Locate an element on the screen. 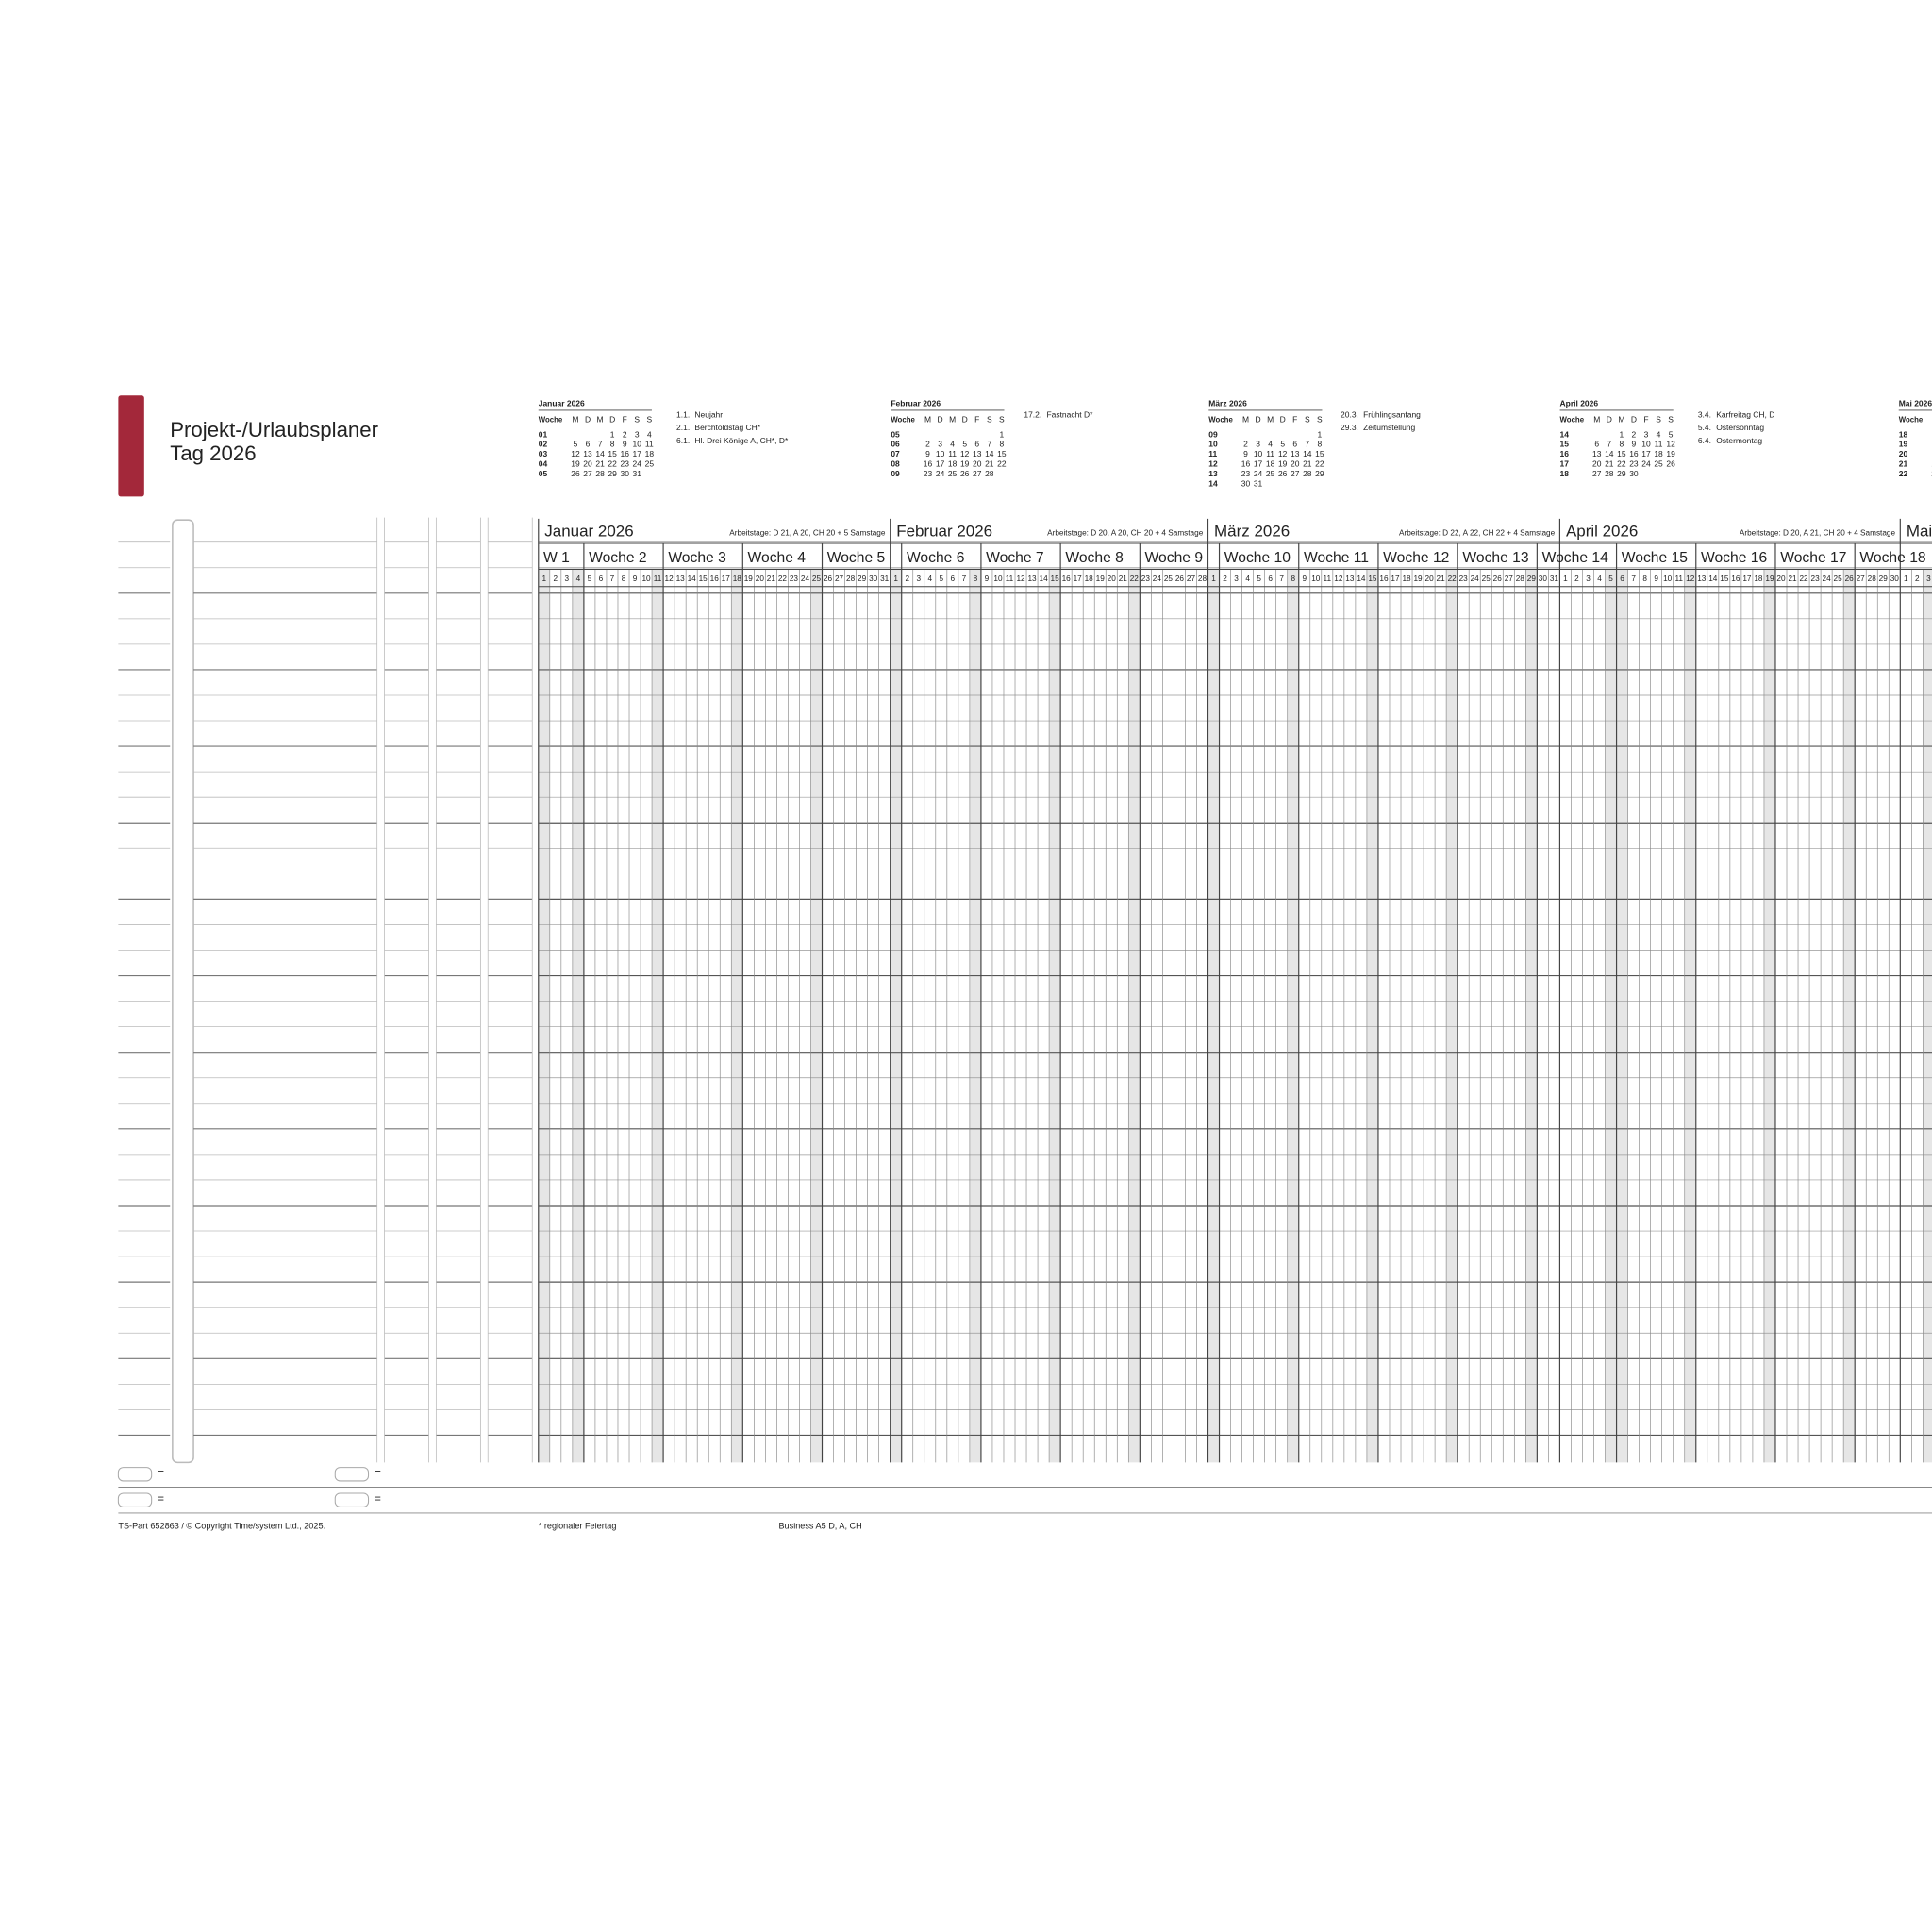 This screenshot has width=1932, height=1932. mini-cal-day: 29 is located at coordinates (1319, 473).